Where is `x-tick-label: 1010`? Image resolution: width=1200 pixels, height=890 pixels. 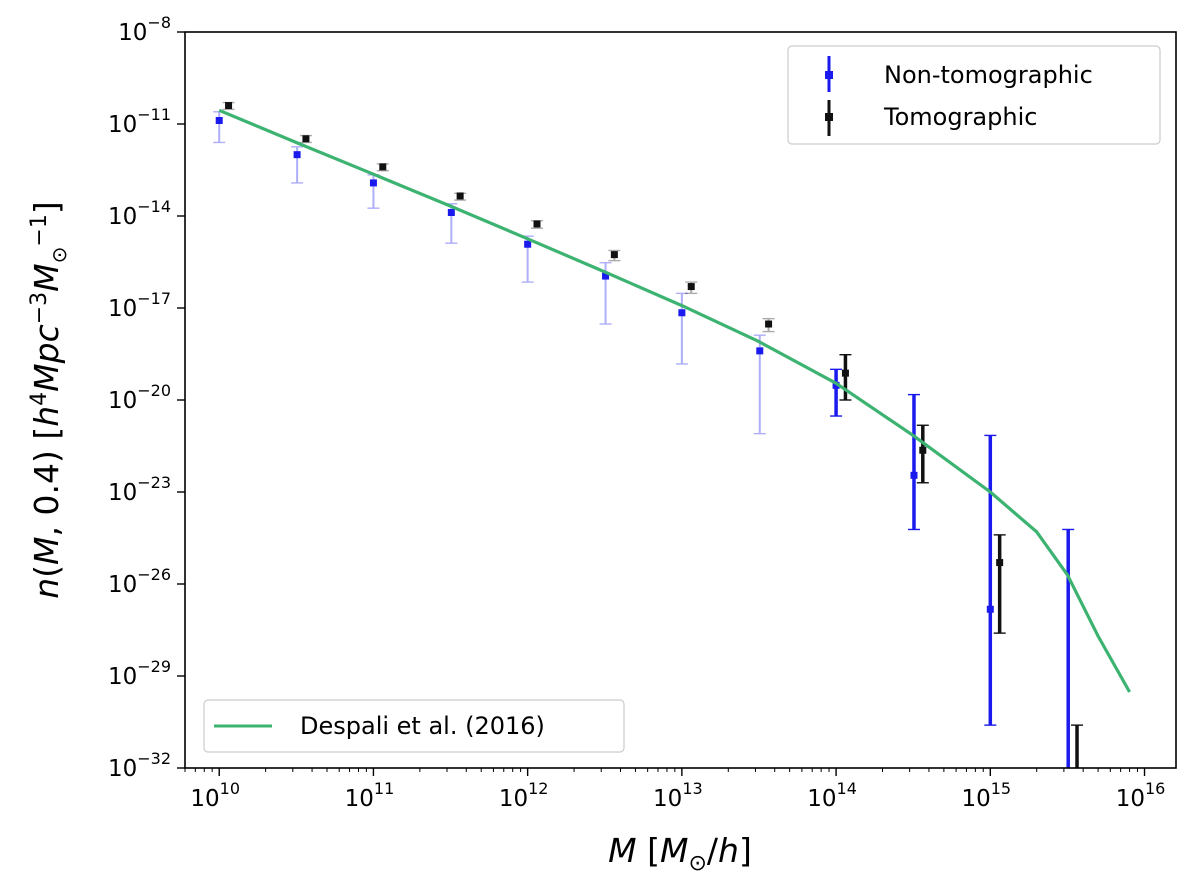
x-tick-label: 1010 is located at coordinates (215, 795).